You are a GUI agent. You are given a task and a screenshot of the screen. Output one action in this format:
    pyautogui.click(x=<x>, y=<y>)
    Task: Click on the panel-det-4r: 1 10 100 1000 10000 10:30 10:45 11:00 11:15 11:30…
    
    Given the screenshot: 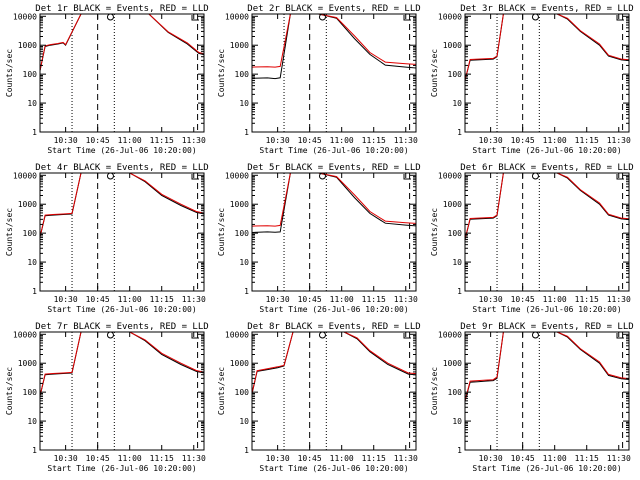 What is the action you would take?
    pyautogui.click(x=107, y=238)
    